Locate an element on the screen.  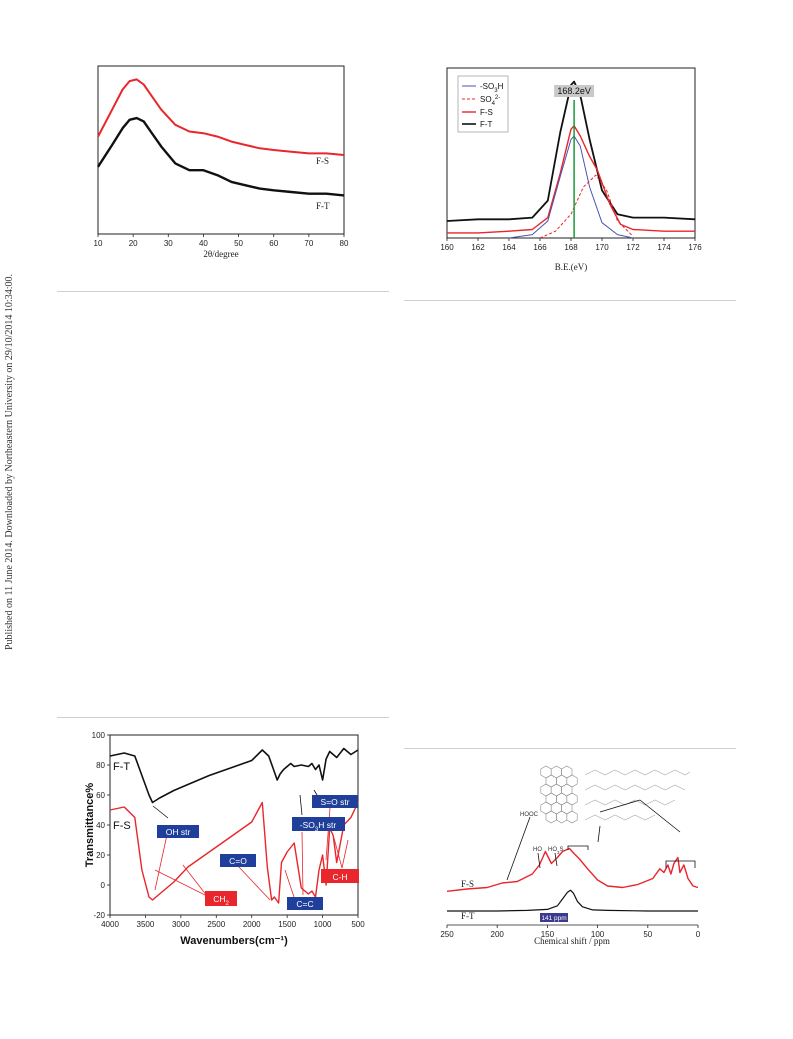
label-box-oh is located at coordinates (178, 831).